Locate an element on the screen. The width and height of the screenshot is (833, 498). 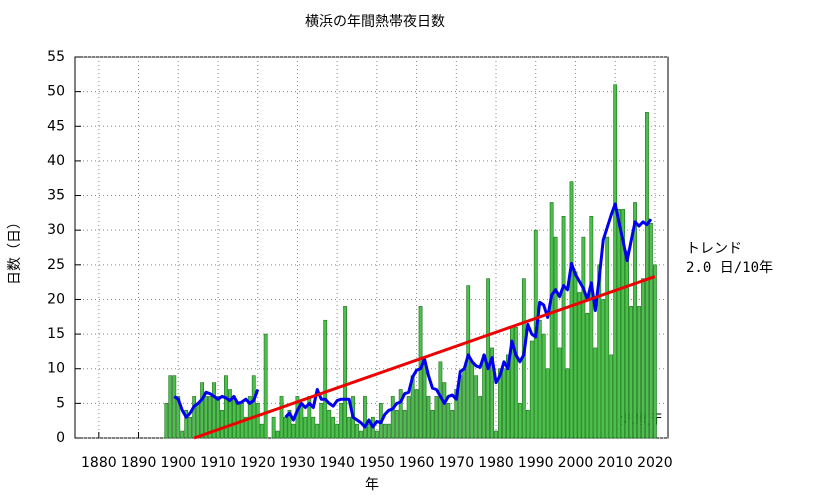
x-tick-label: 1920 is located at coordinates (258, 463).